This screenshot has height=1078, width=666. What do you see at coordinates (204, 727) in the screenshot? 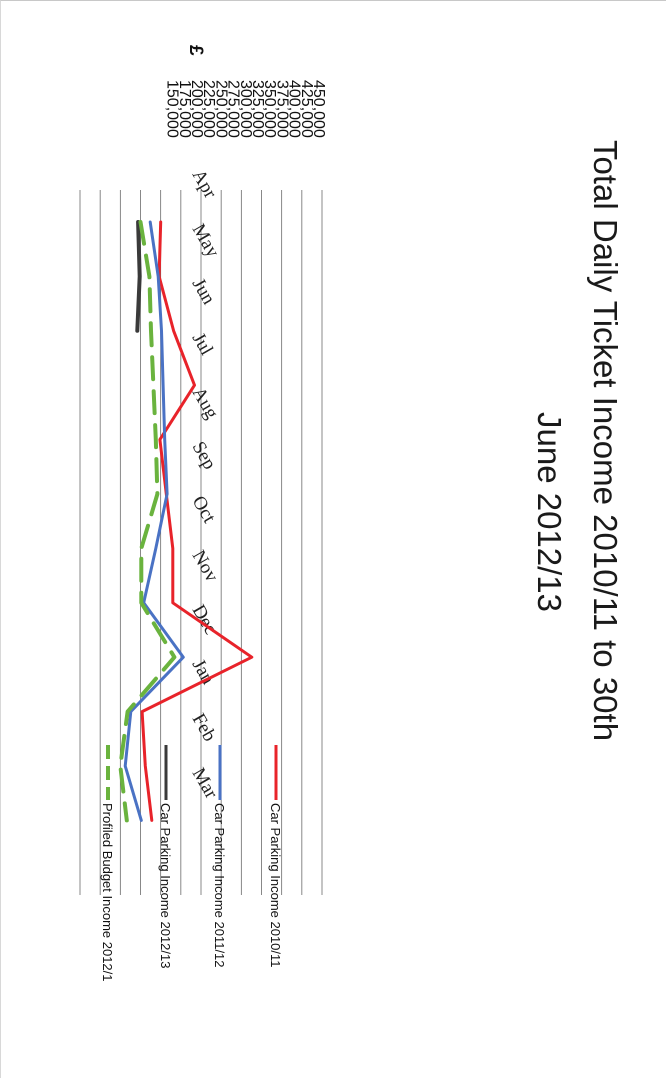
I see `x-tick-label: Feb` at bounding box center [204, 727].